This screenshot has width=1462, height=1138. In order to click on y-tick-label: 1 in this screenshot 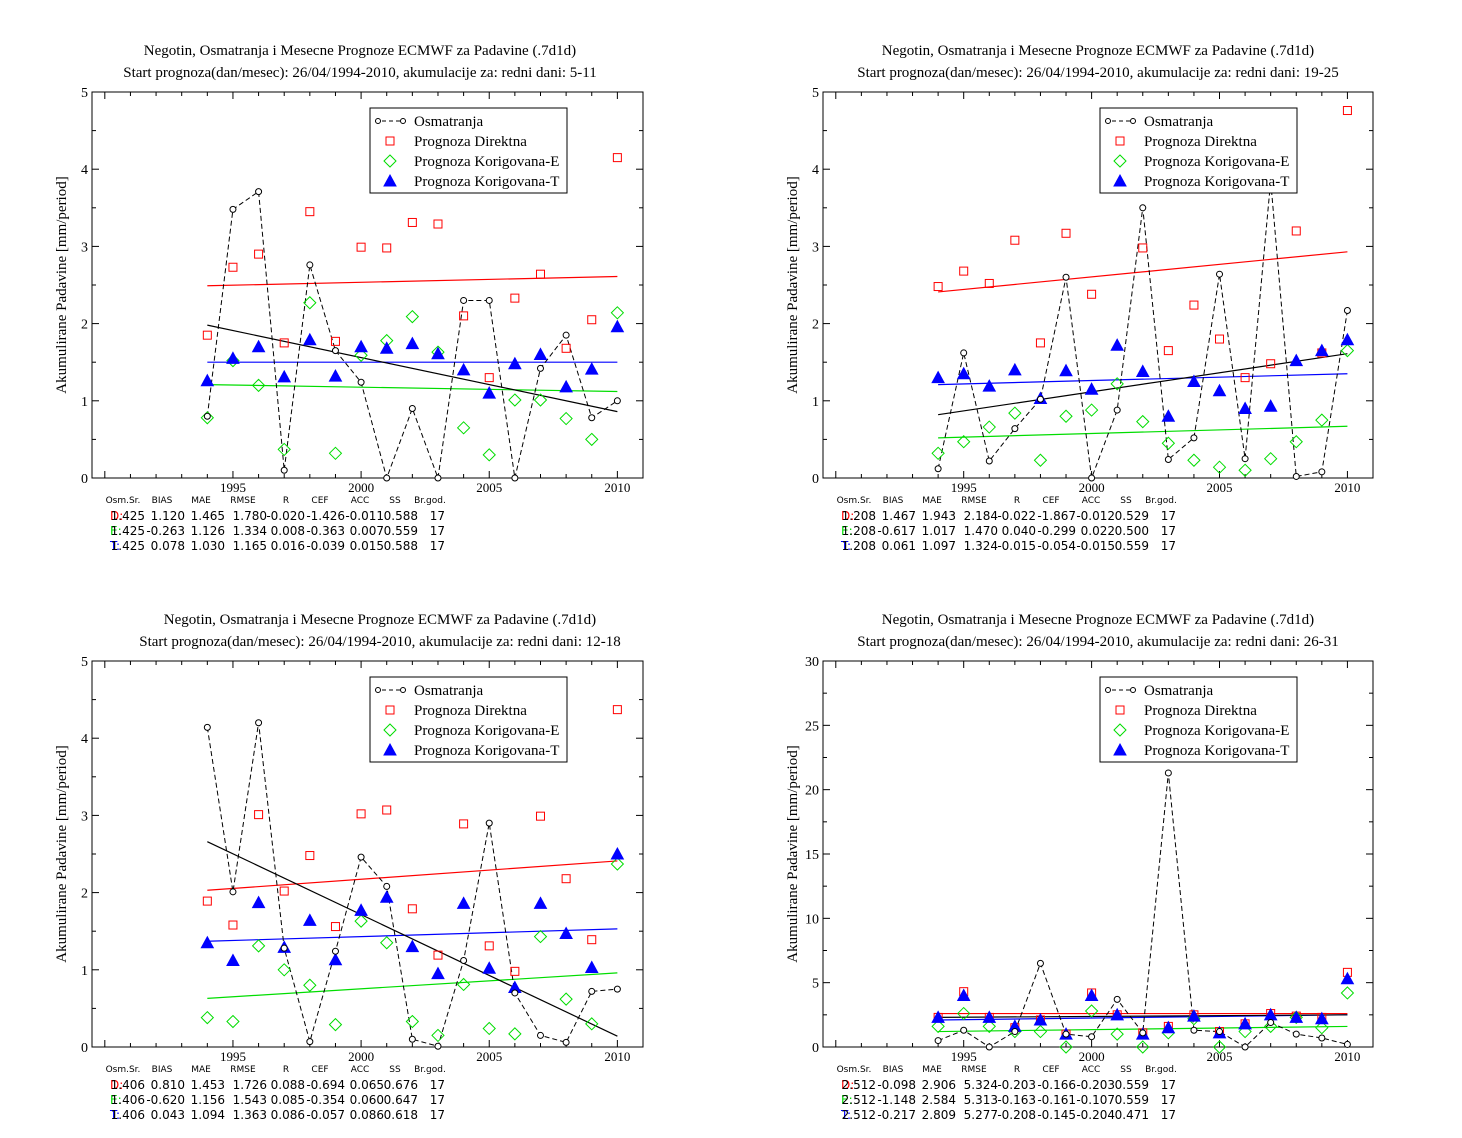, I will do `click(815, 402)`.